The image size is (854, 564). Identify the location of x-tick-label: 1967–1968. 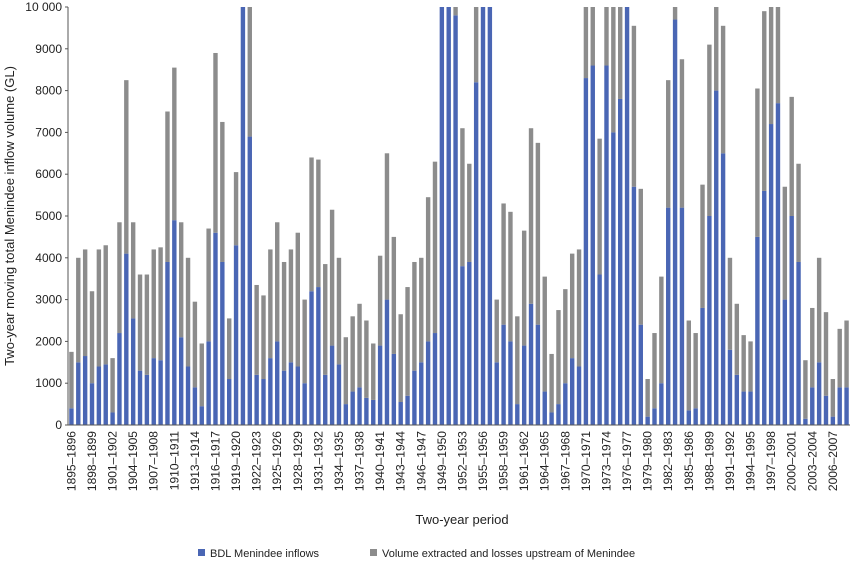
(565, 461).